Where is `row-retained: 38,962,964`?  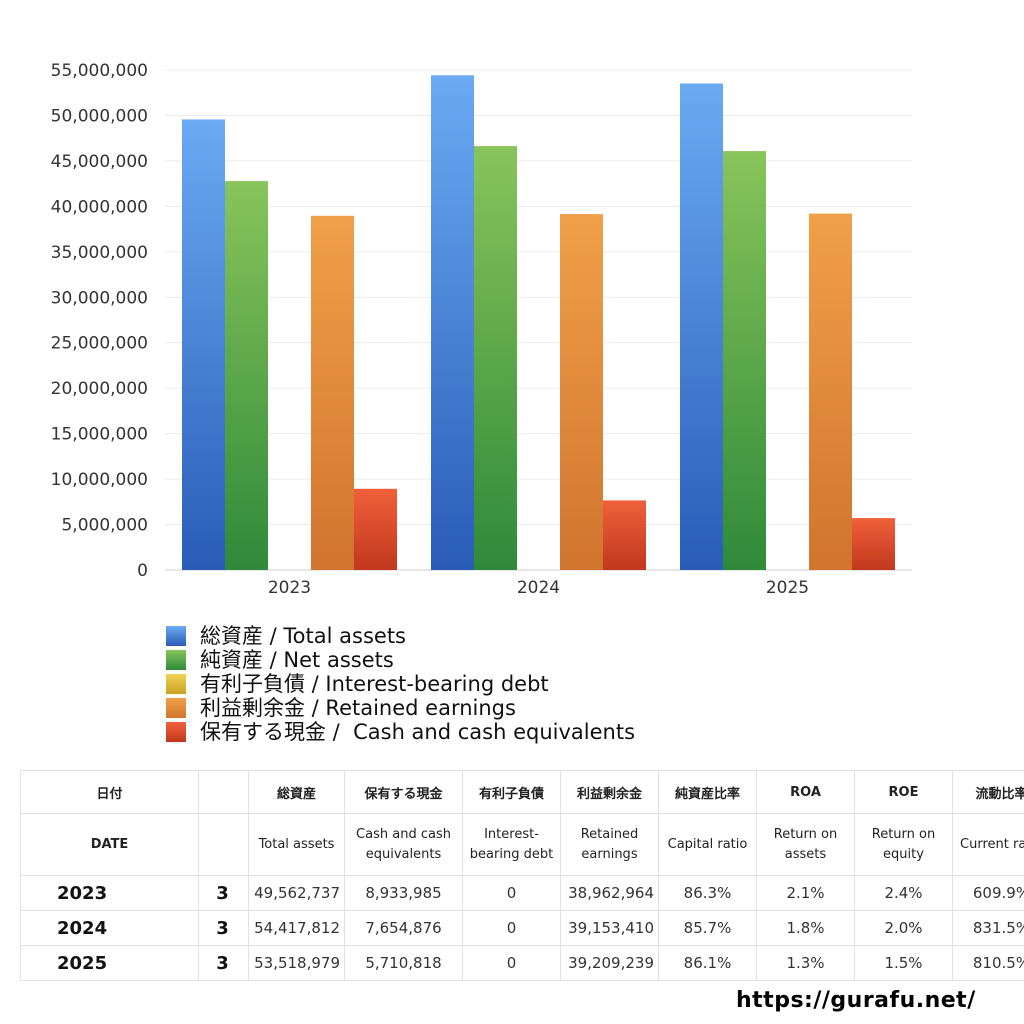
row-retained: 38,962,964 is located at coordinates (609, 893).